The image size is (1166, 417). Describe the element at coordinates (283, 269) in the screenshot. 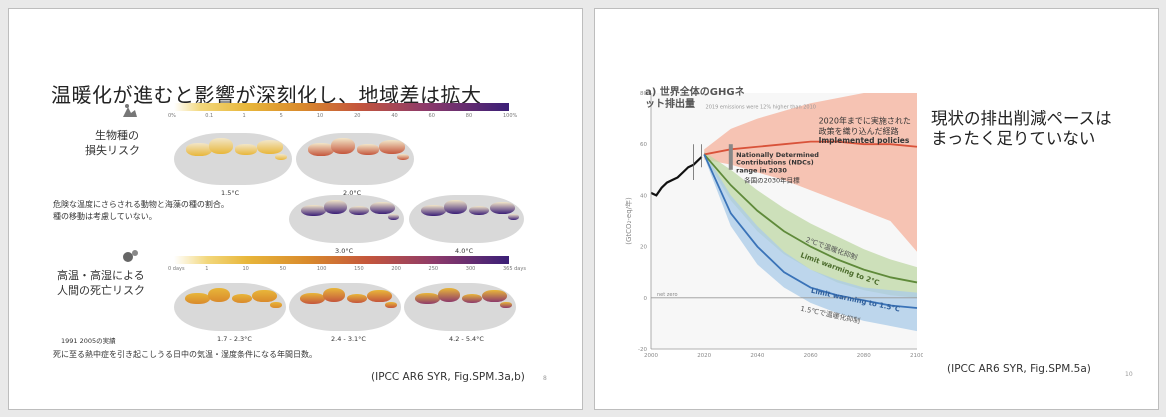

I see `colorbar-tick-label: 50` at that location.